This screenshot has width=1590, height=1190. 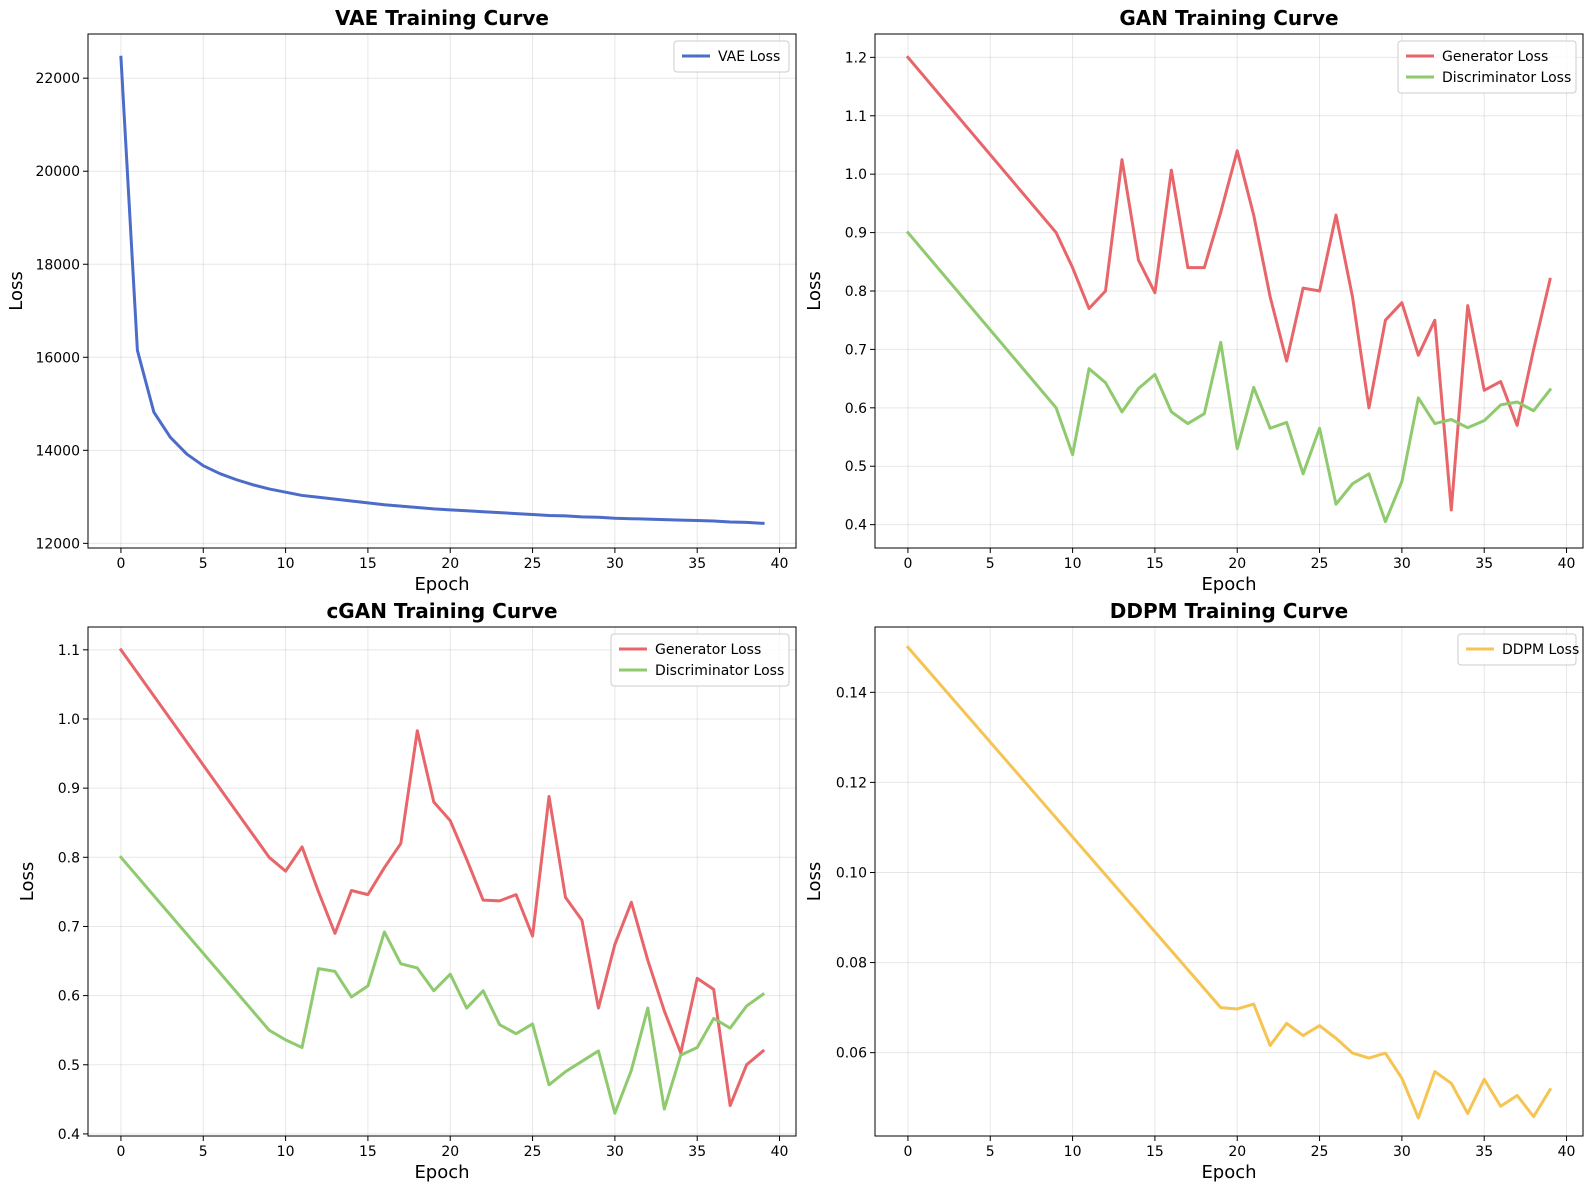 What do you see at coordinates (851, 964) in the screenshot?
I see `y-tick-label: 0.08` at bounding box center [851, 964].